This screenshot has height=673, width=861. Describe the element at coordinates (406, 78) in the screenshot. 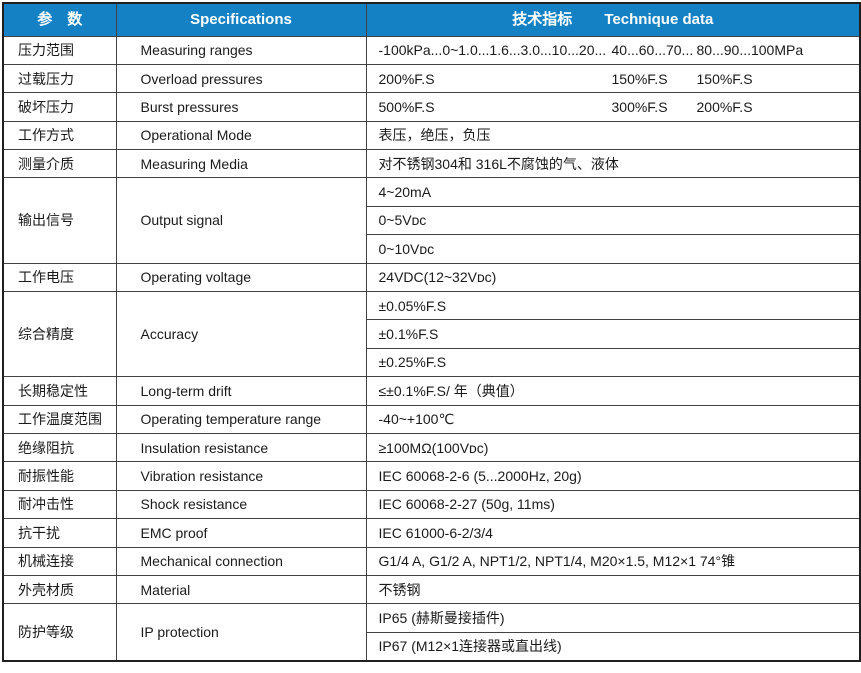

I see `value-overload-low: 200%F.S` at that location.